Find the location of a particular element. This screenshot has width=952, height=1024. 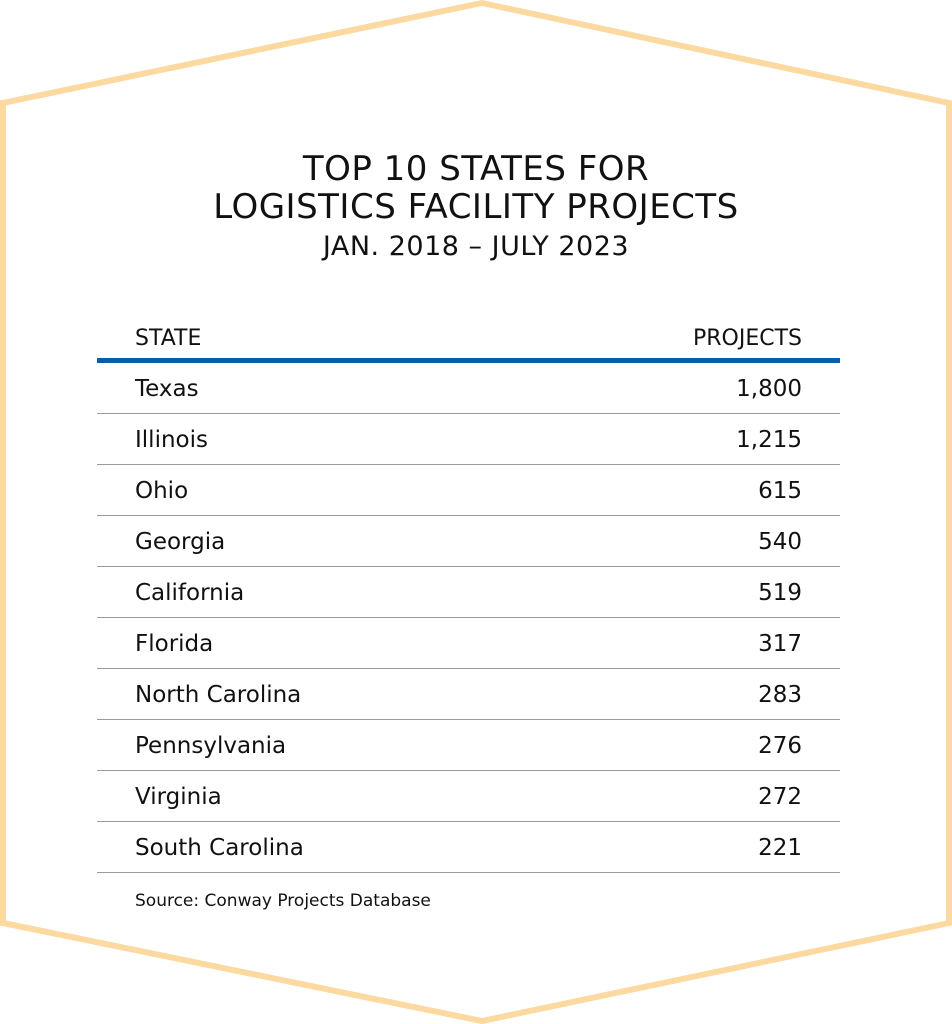

table-row: Virginia 272 is located at coordinates (468, 796).